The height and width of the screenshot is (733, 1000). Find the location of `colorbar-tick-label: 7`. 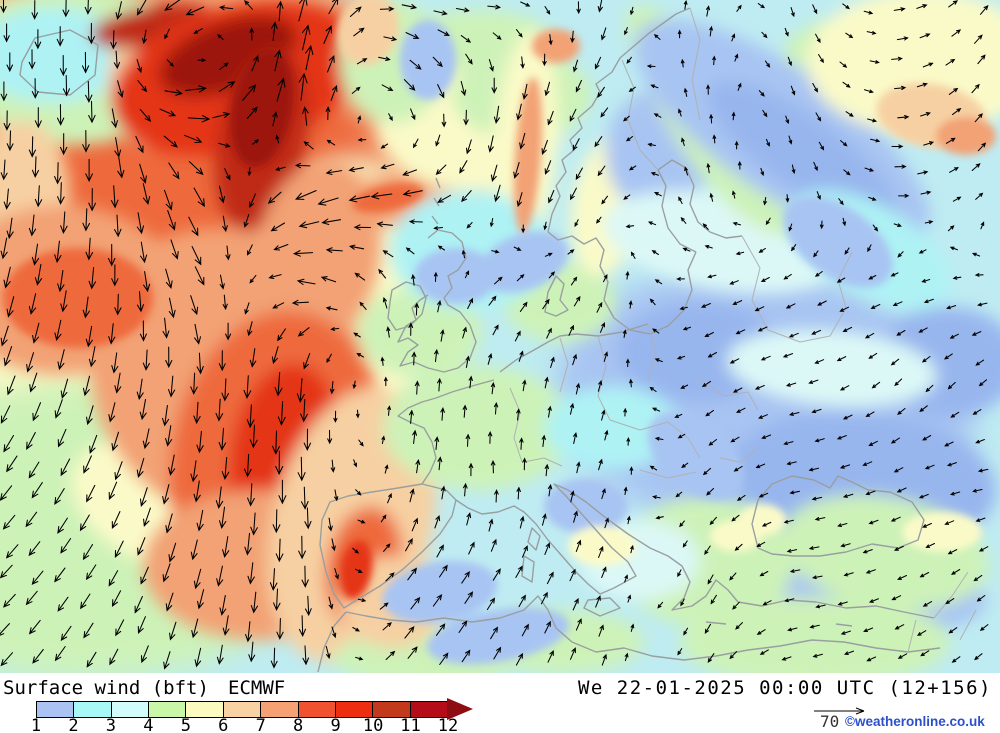

colorbar-tick-label: 7 is located at coordinates (260, 724).